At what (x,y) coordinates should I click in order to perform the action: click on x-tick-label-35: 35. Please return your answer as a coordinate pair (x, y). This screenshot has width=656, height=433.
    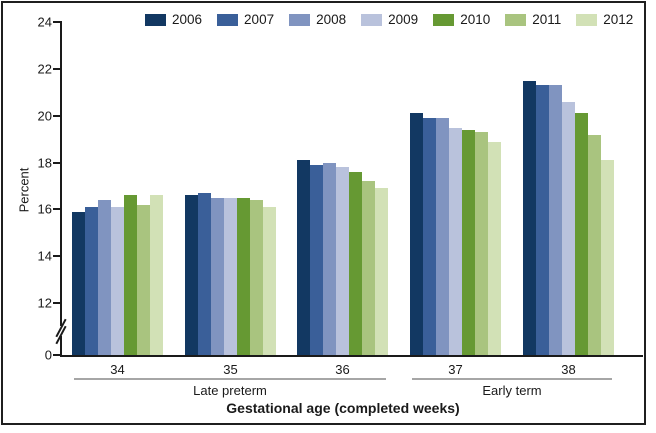
    Looking at the image, I should click on (230, 369).